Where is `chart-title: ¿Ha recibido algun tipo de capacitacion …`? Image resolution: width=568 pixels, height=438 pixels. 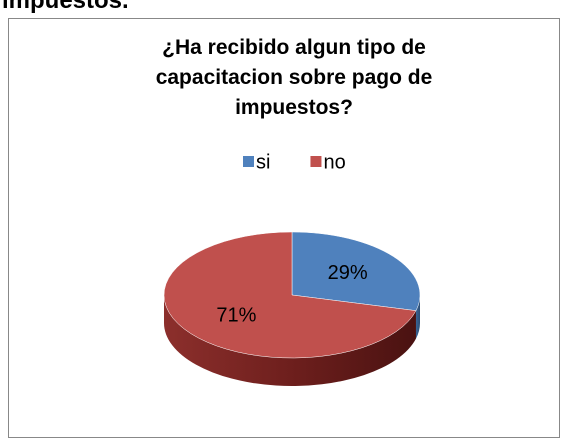
chart-title: ¿Ha recibido algun tipo de capacitacion … is located at coordinates (294, 77).